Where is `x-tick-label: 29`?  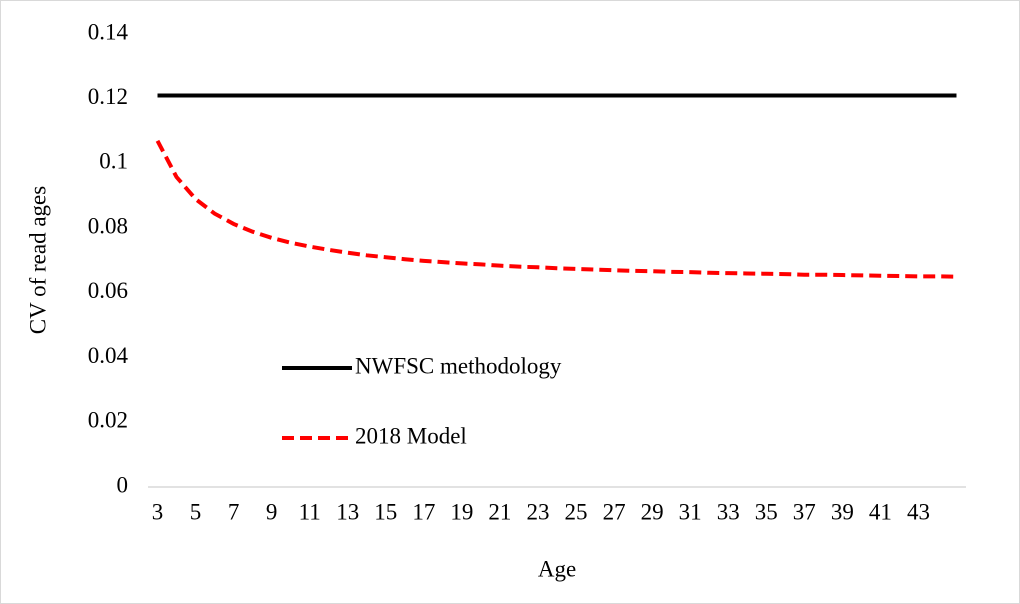 x-tick-label: 29 is located at coordinates (652, 511).